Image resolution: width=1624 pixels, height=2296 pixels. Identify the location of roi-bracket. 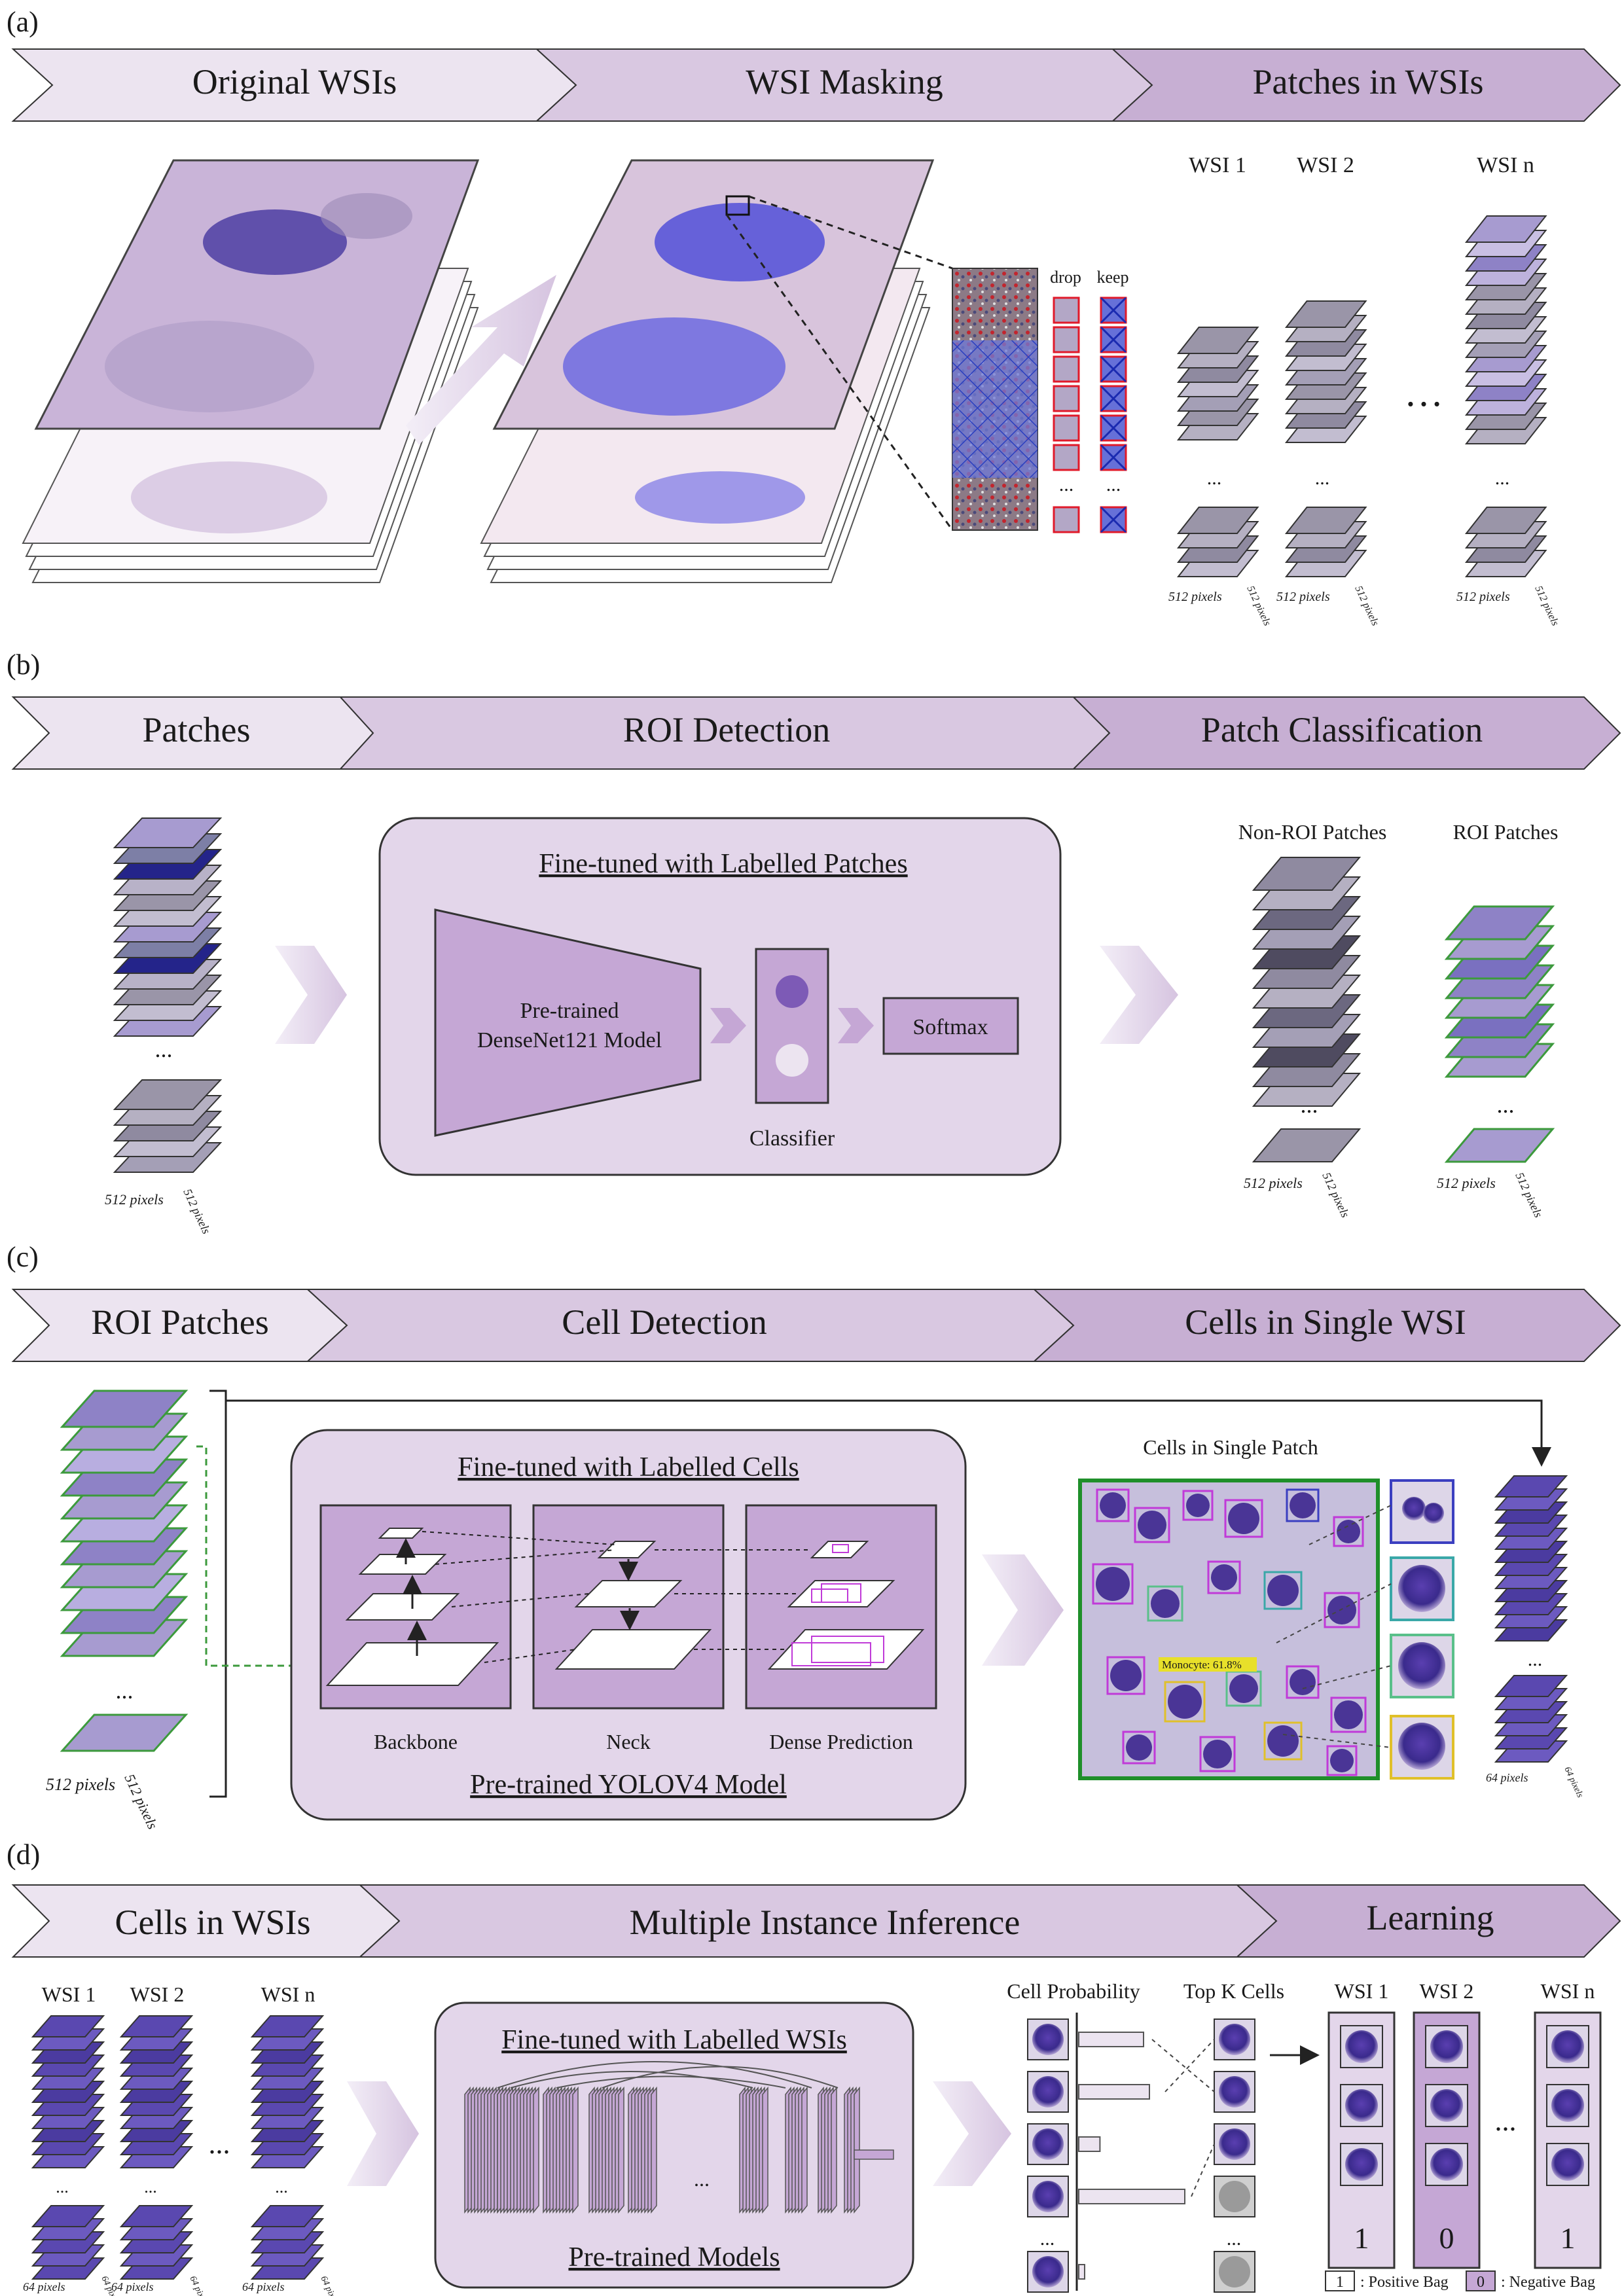
(218, 1594).